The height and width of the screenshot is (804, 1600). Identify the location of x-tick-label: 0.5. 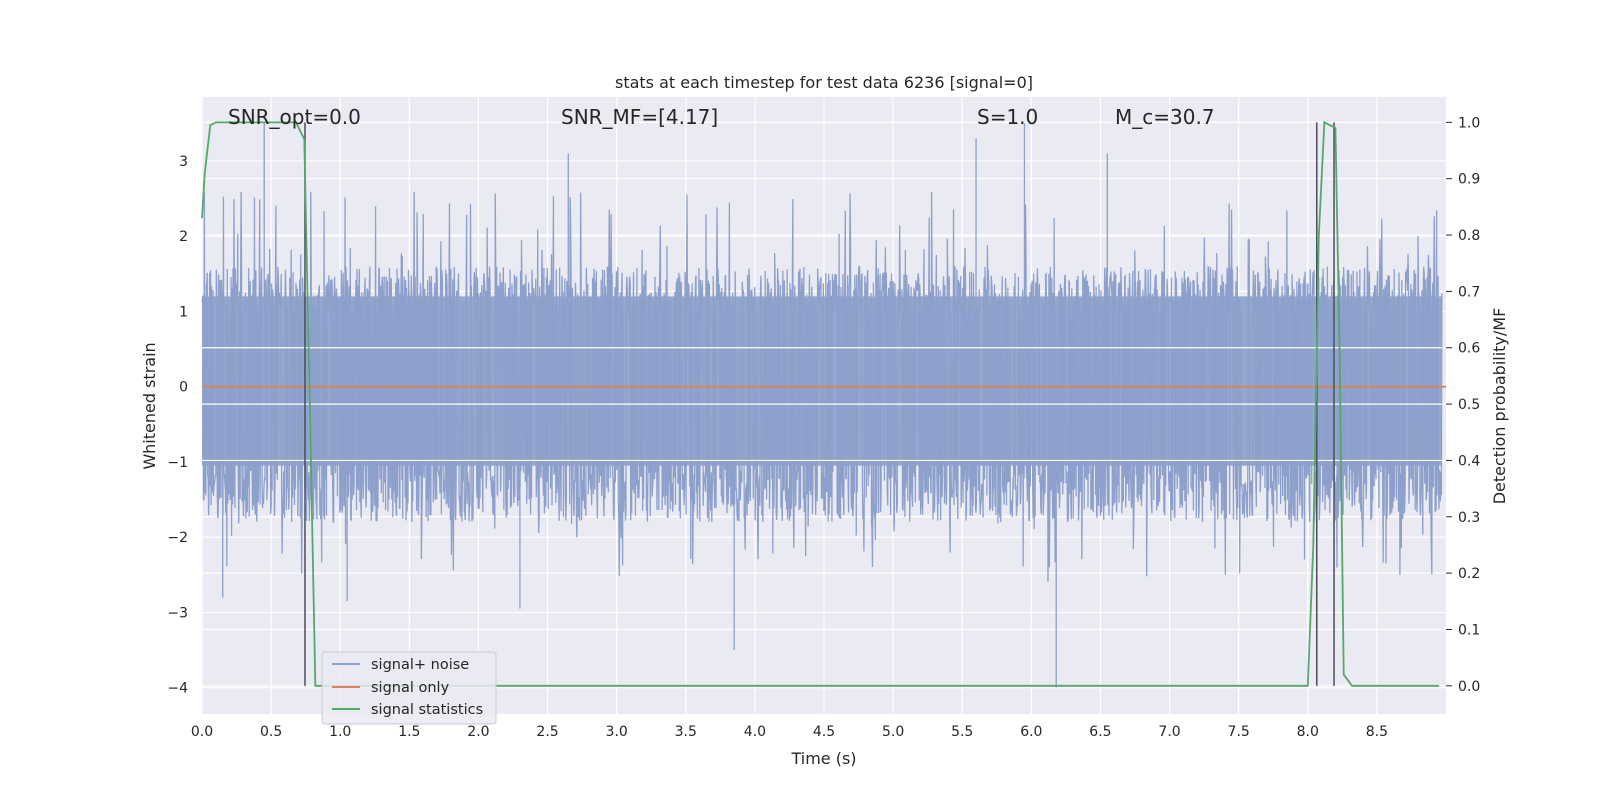
(271, 732).